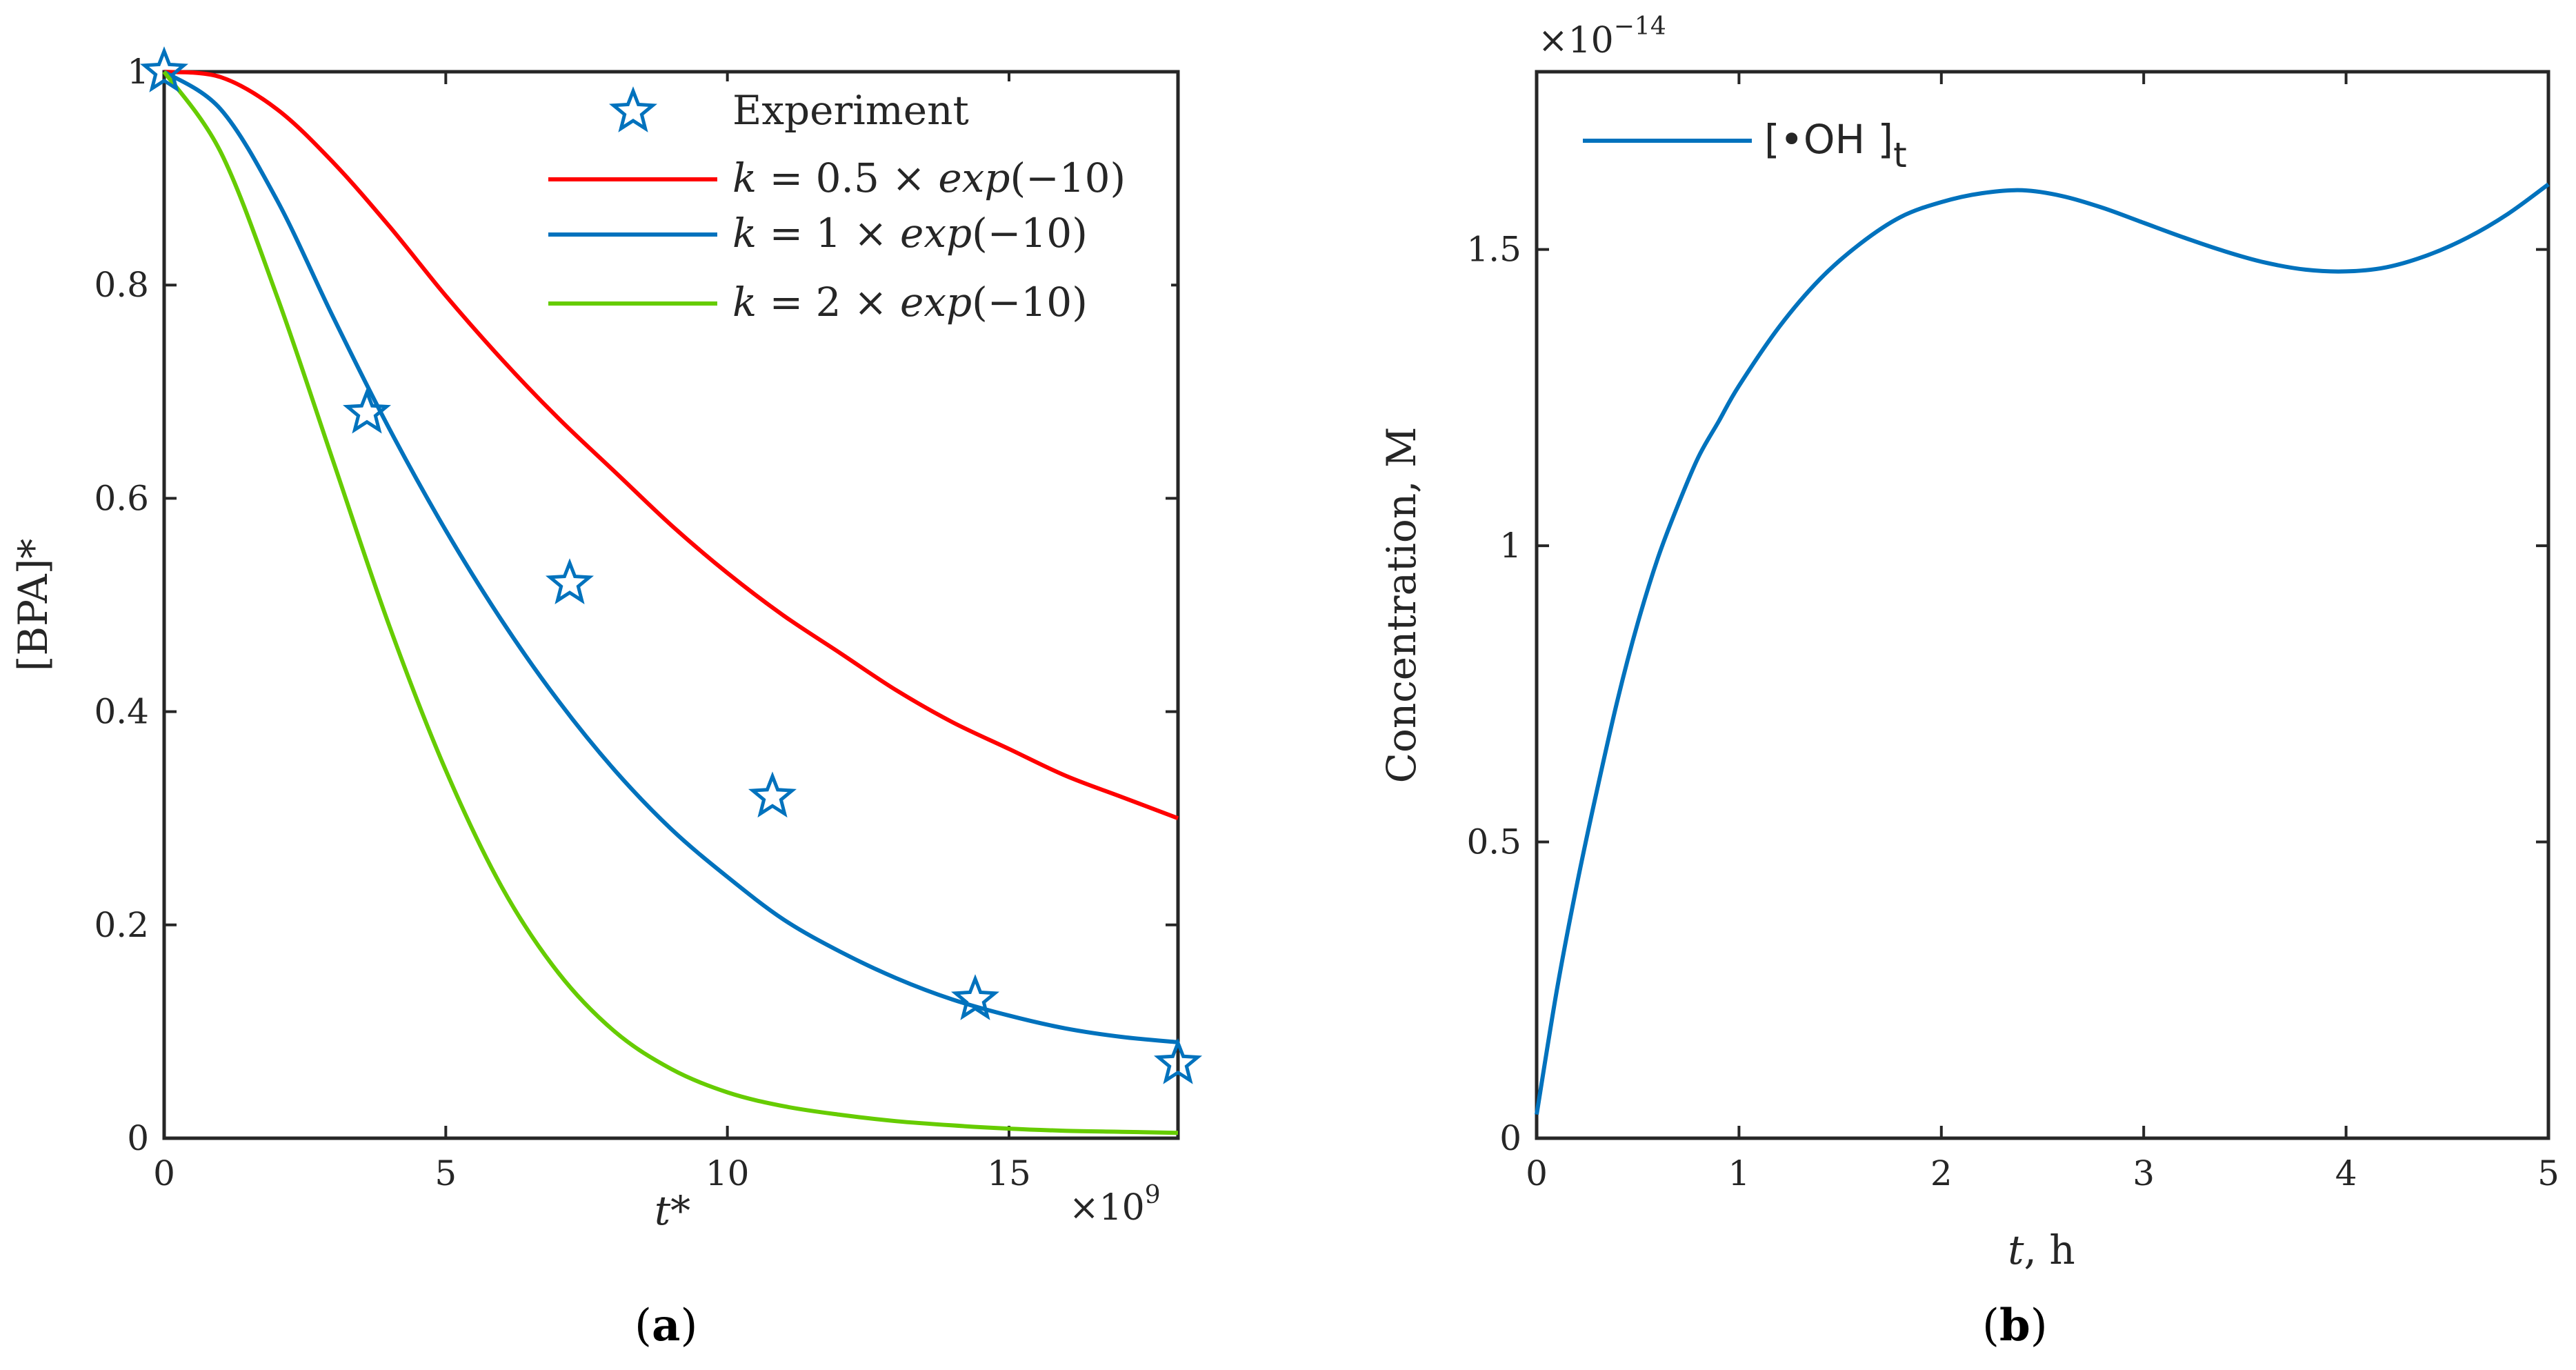 The width and height of the screenshot is (2576, 1370). What do you see at coordinates (688, 1325) in the screenshot?
I see `panel-a-caption-close: )` at bounding box center [688, 1325].